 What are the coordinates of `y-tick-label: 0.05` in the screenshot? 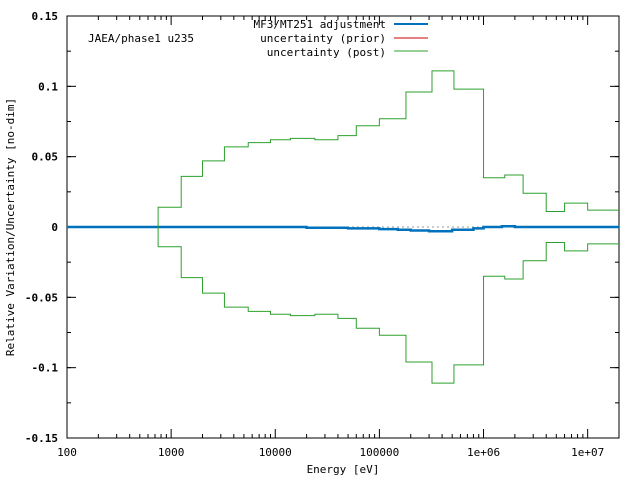 It's located at (45, 157).